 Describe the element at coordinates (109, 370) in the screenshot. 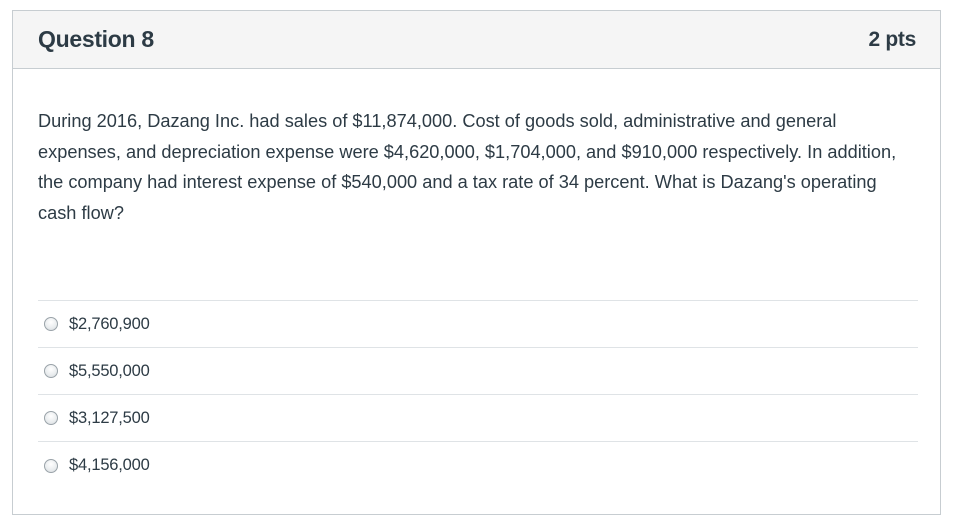

I see `answer-label: $5,550,000` at that location.